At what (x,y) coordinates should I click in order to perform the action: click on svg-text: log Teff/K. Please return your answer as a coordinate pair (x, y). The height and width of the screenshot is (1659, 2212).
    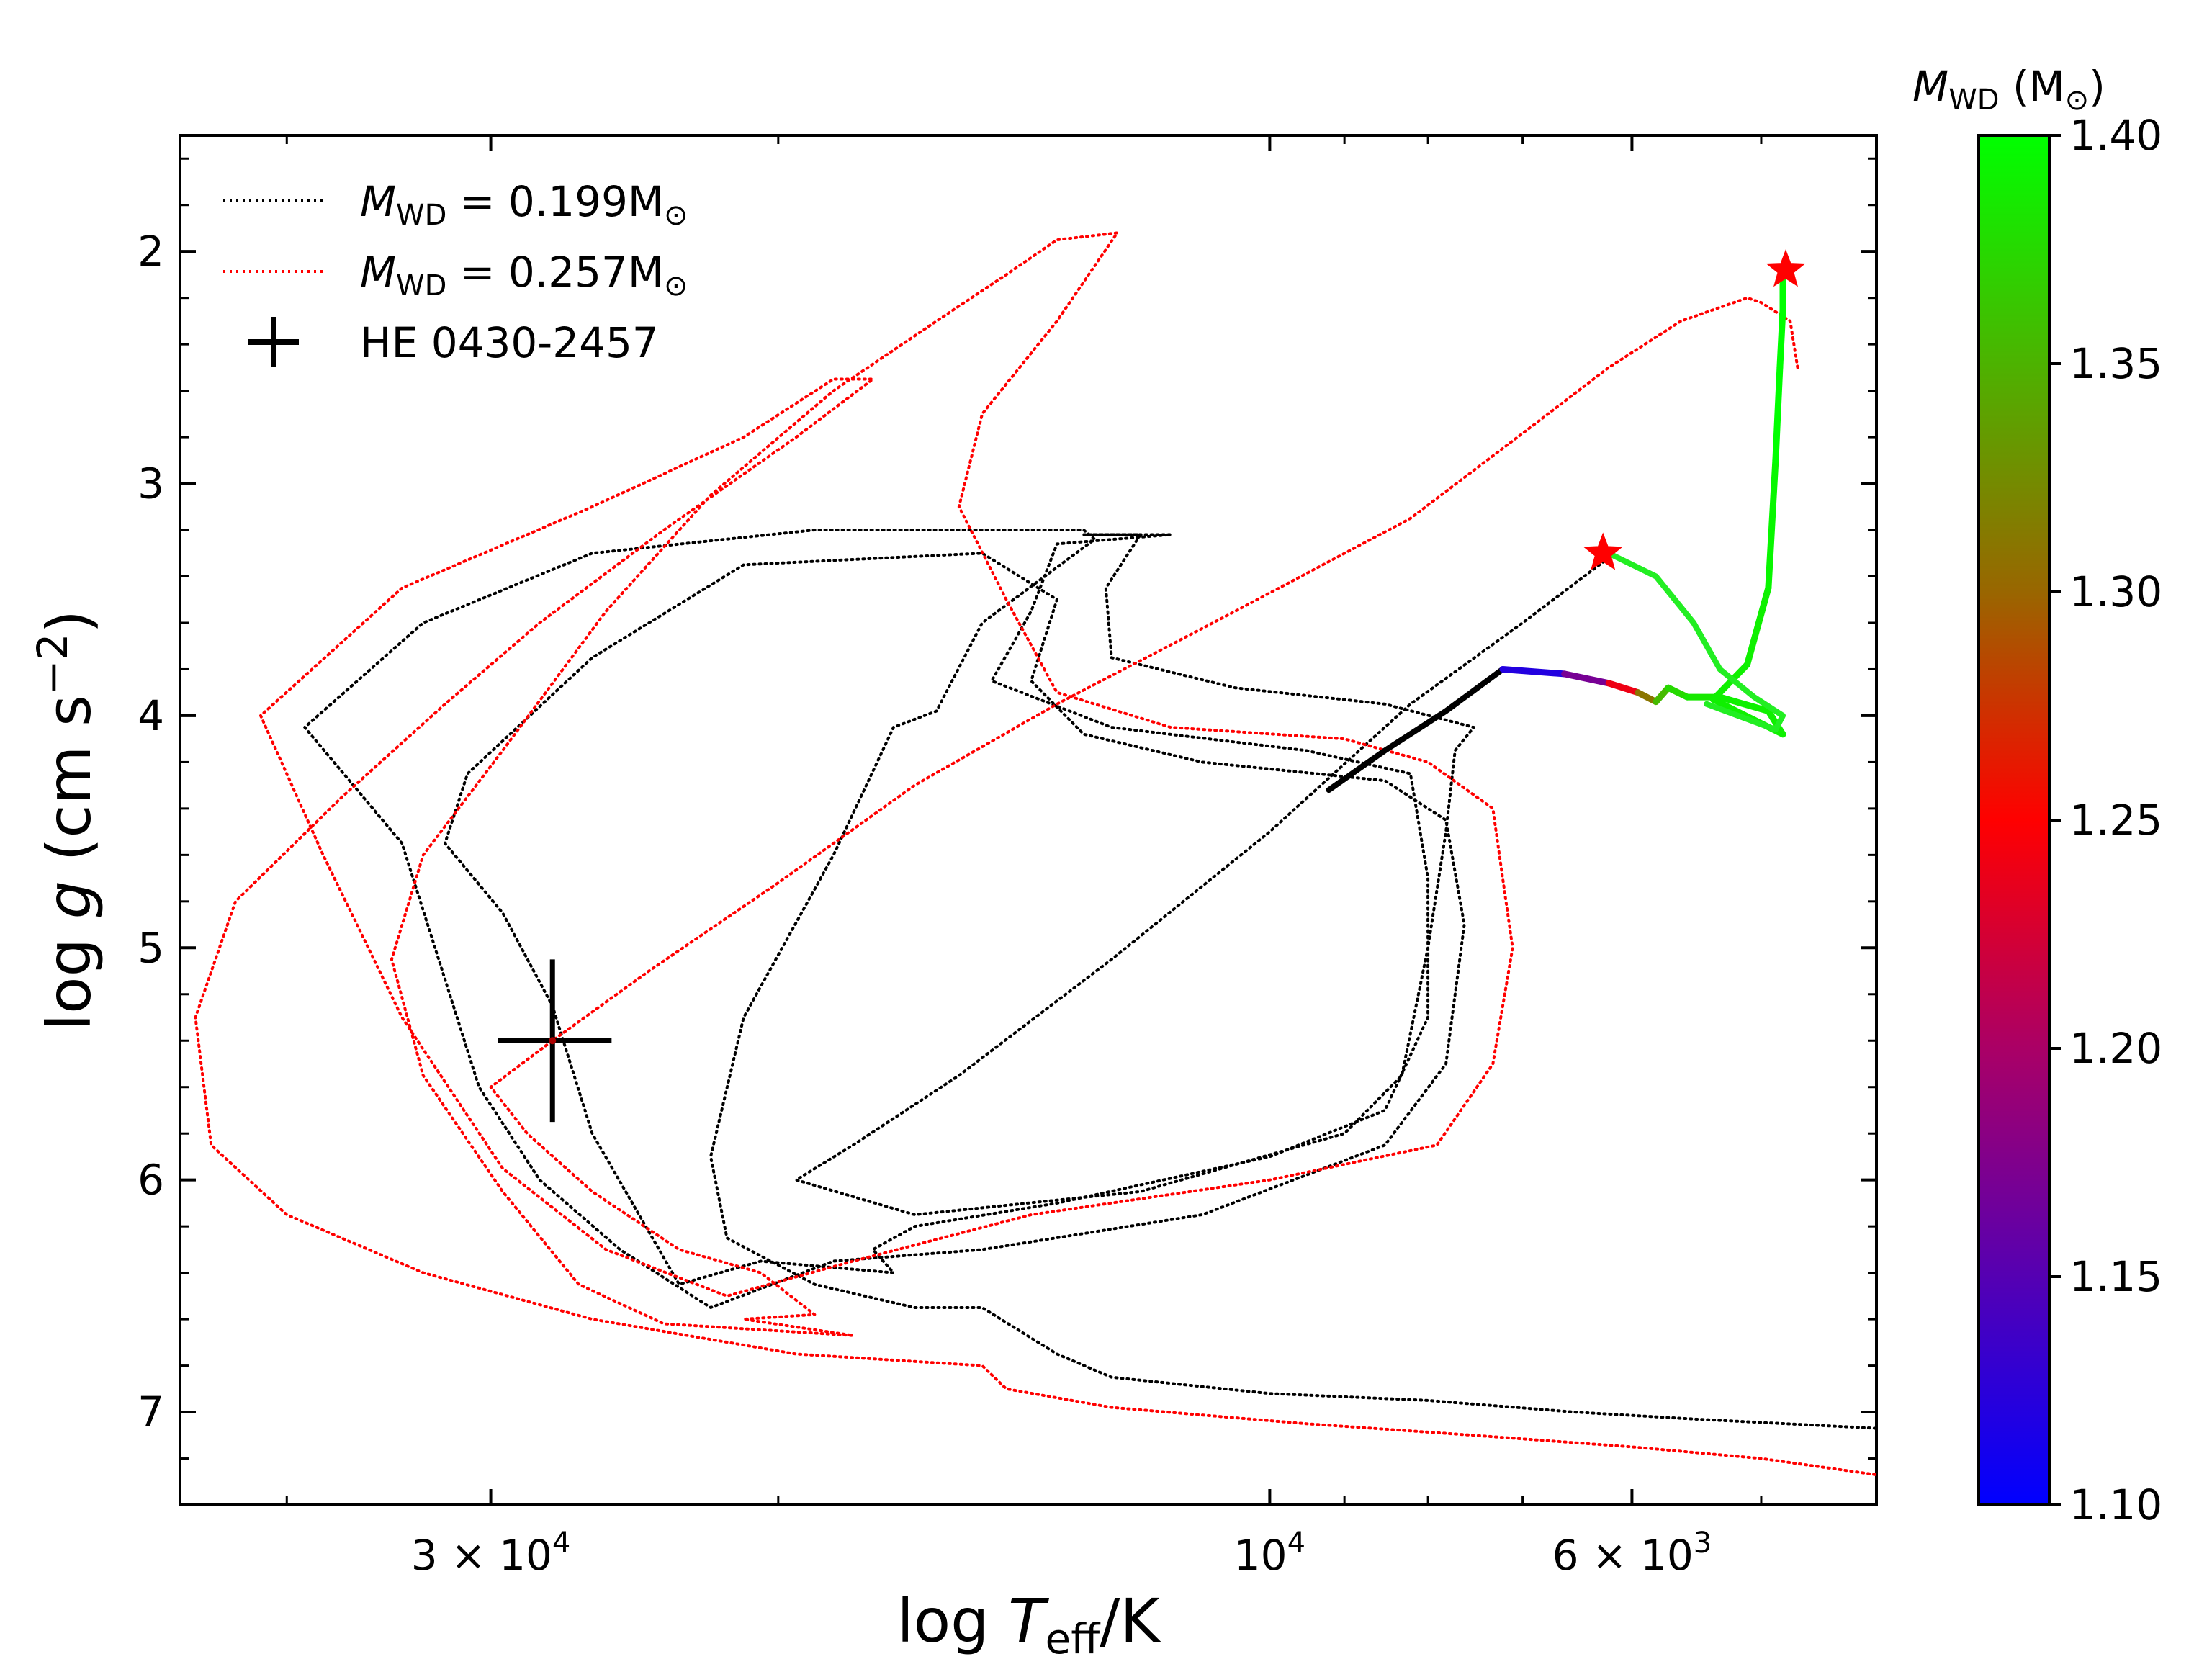
    Looking at the image, I should click on (1028, 1622).